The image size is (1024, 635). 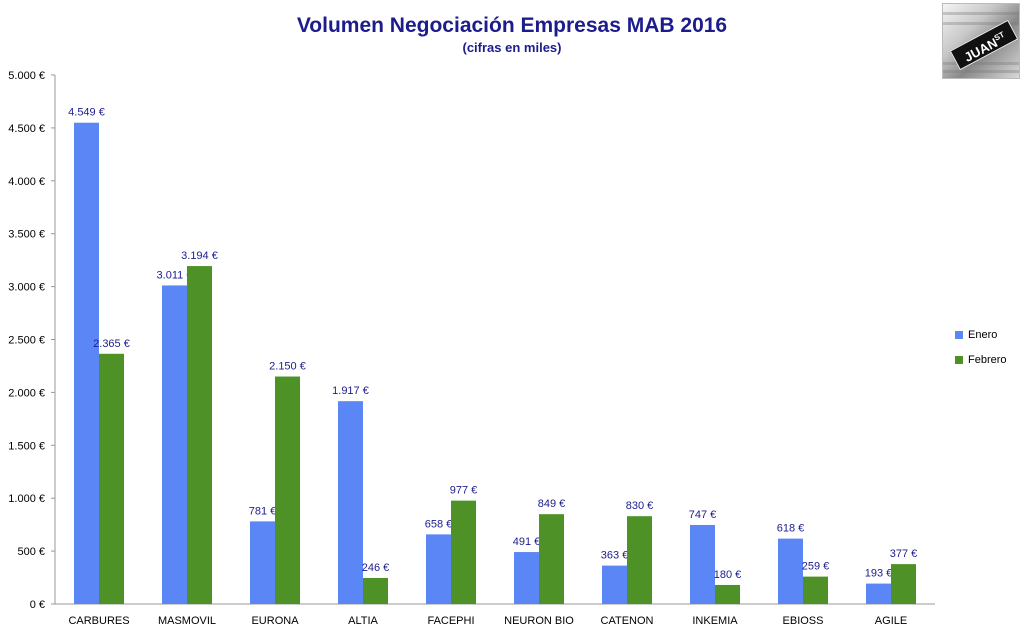 What do you see at coordinates (363, 621) in the screenshot?
I see `x-tick-label: ALTIA` at bounding box center [363, 621].